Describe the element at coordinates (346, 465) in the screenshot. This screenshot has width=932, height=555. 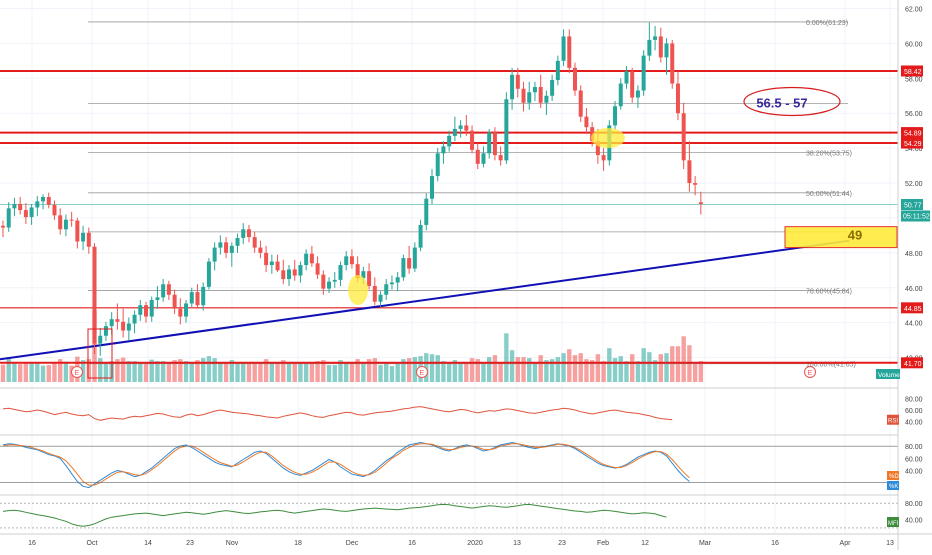
I see `indicator-series-pct-k` at that location.